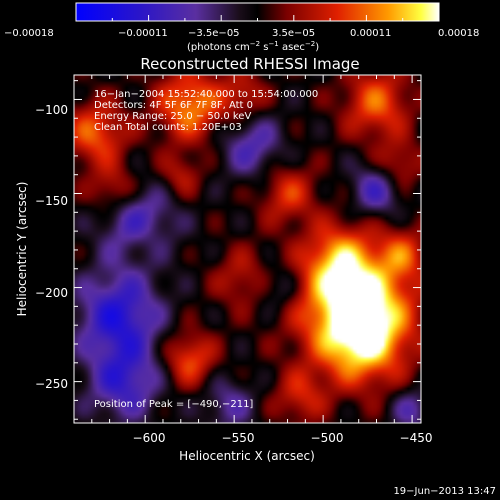  I want to click on x-tick-label: −500, so click(327, 438).